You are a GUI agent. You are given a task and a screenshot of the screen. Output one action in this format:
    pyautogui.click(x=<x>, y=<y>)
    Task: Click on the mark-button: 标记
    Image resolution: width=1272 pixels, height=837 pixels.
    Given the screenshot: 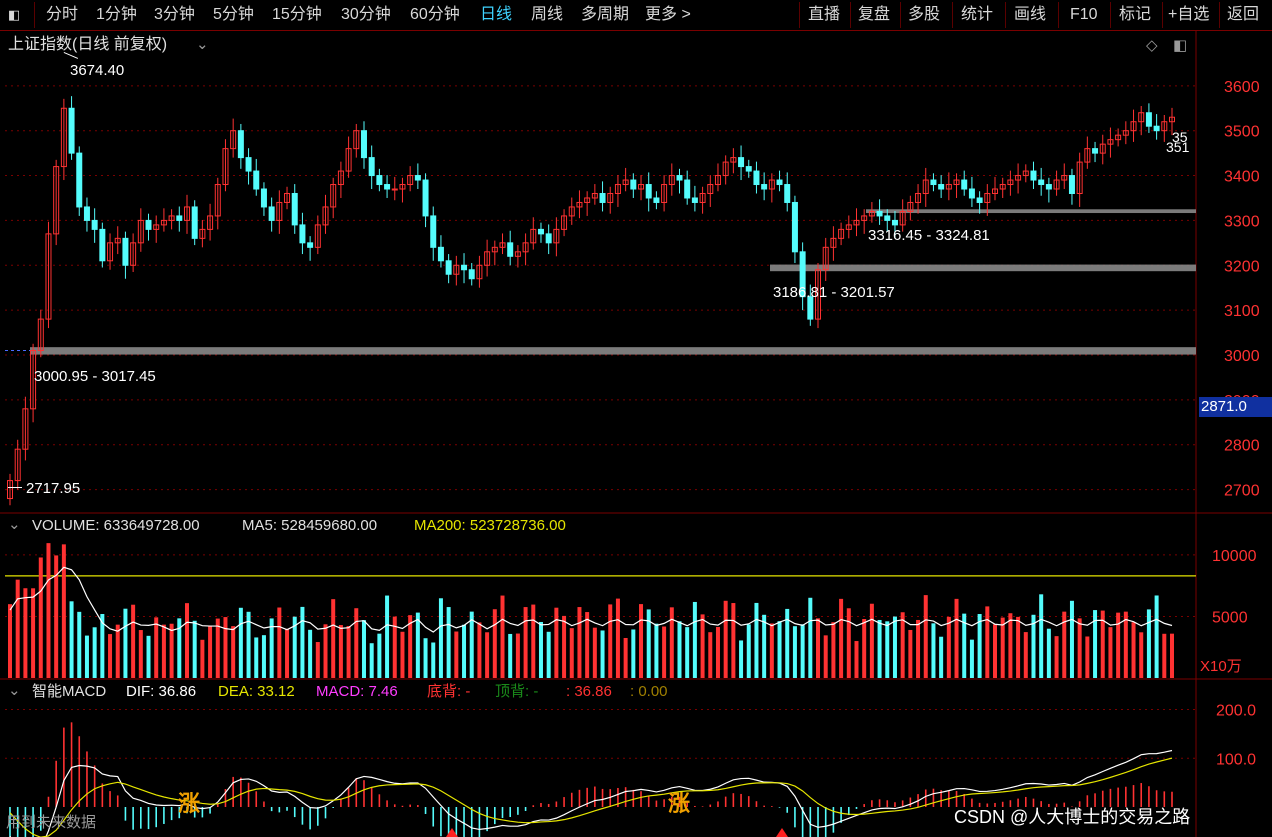 What is the action you would take?
    pyautogui.click(x=1135, y=14)
    